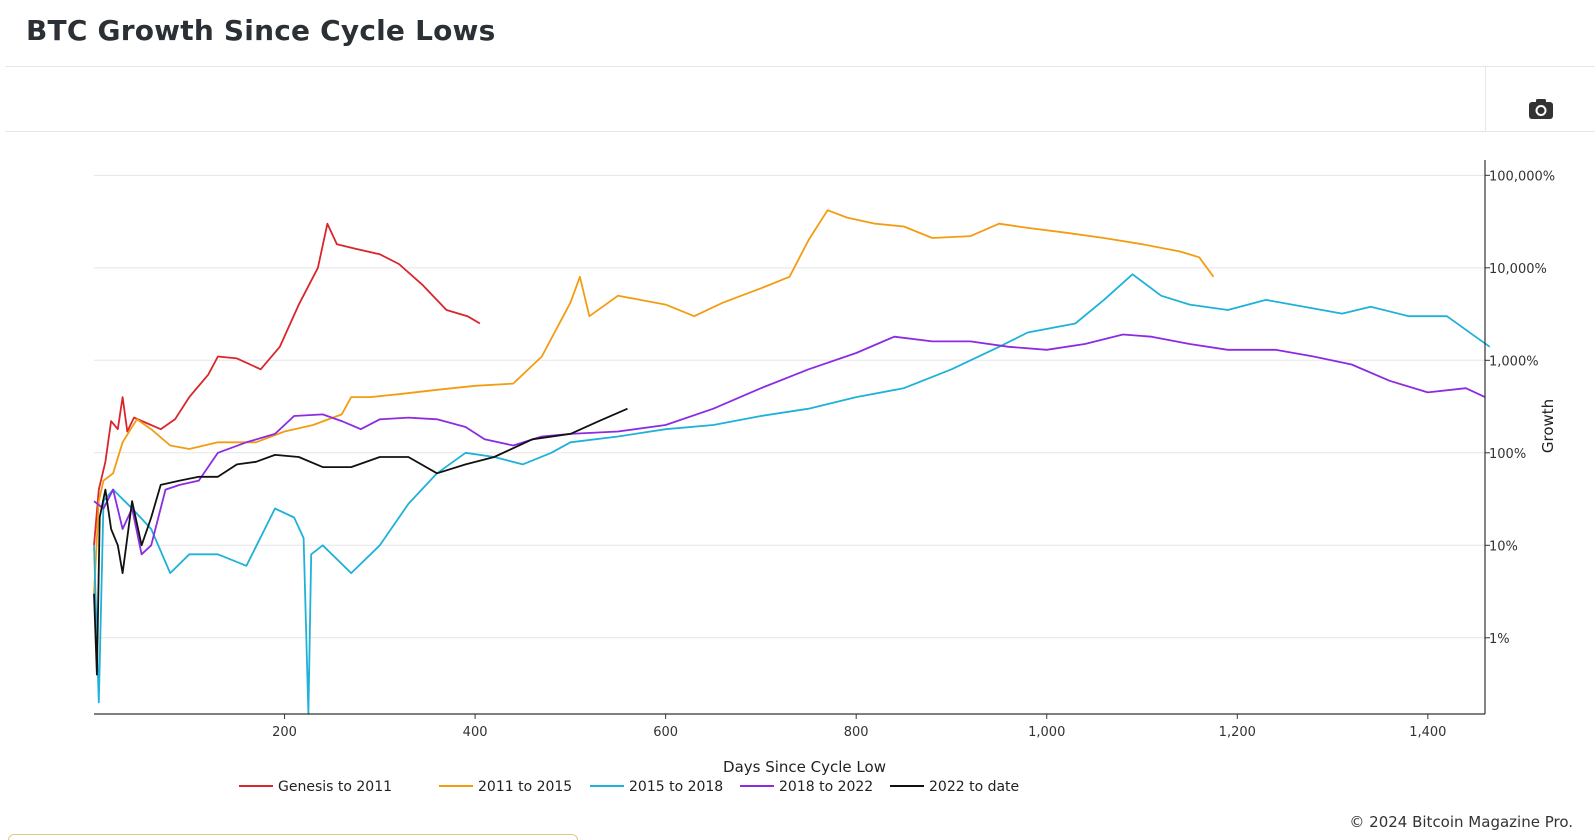 This screenshot has width=1595, height=840. I want to click on x-tick-label: 800, so click(856, 732).